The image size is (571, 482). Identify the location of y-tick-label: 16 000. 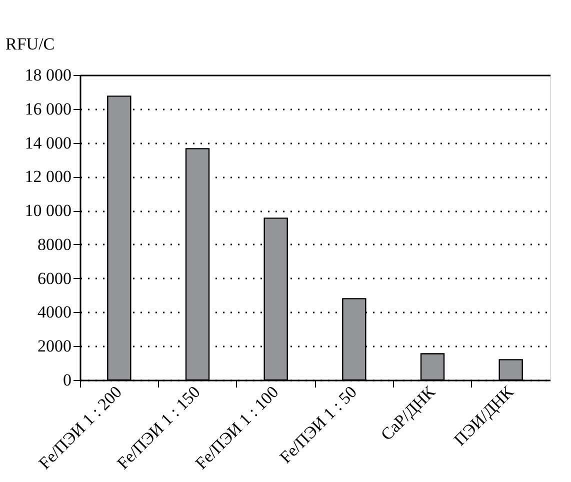
(48, 108).